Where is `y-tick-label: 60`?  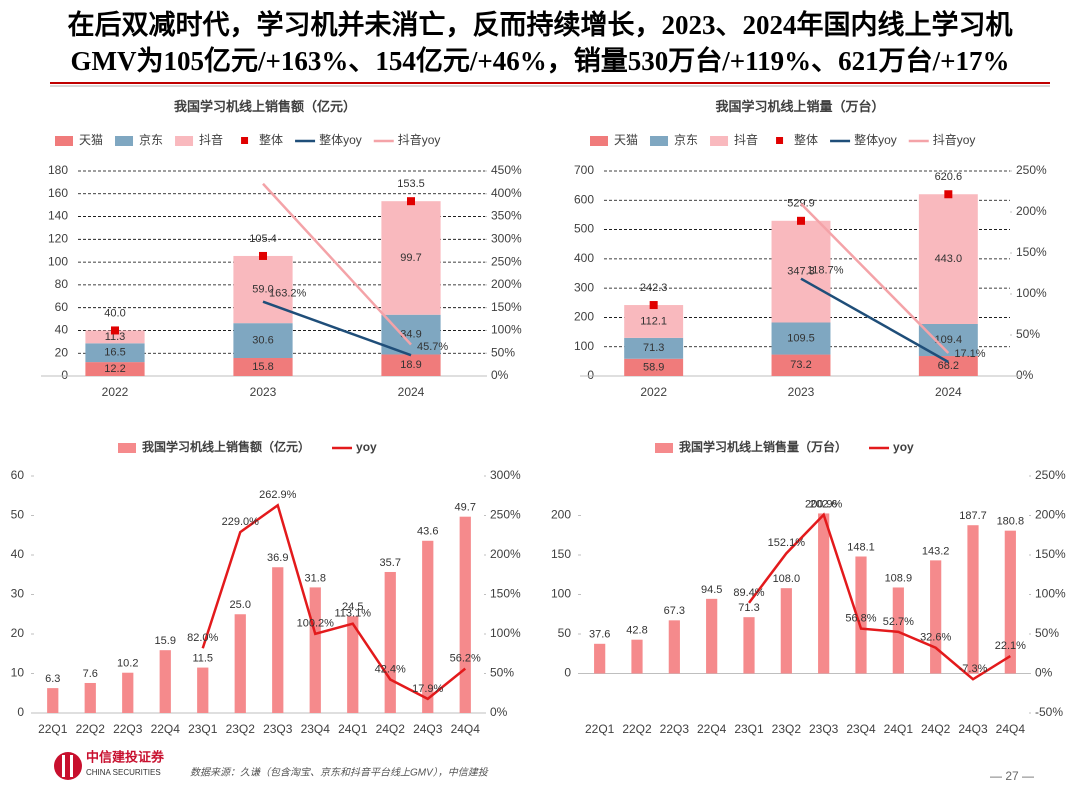 y-tick-label: 60 is located at coordinates (18, 475).